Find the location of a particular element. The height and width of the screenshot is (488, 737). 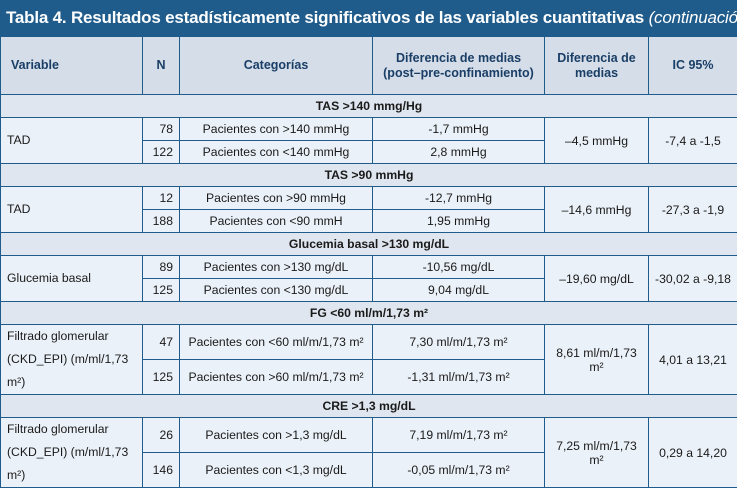

diferencia-cell: -1,7 mmHg is located at coordinates (459, 129).